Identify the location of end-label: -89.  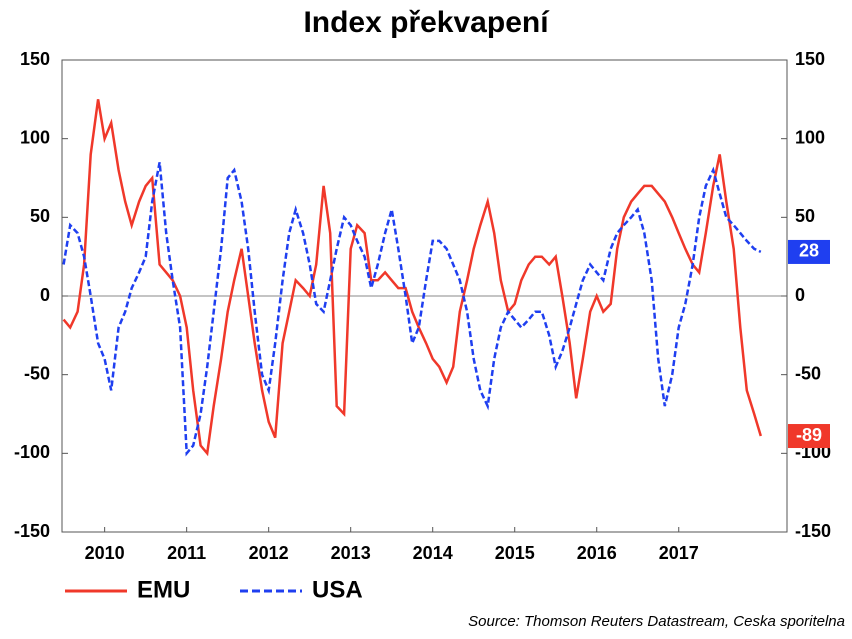
(809, 435).